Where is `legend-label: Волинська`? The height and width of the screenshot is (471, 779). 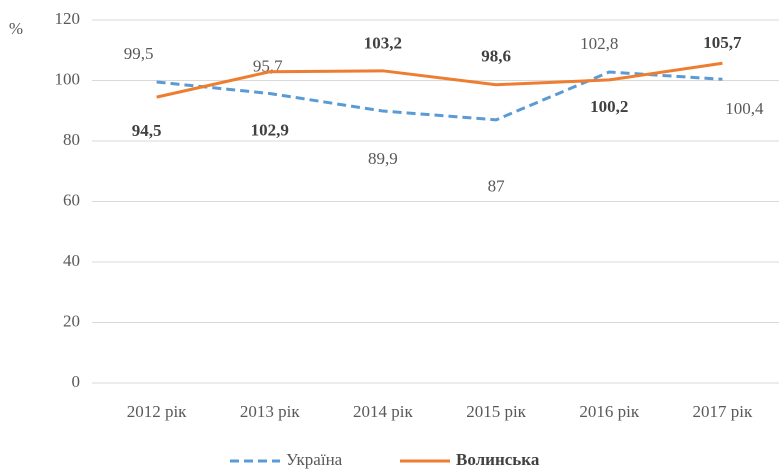 legend-label: Волинська is located at coordinates (498, 459).